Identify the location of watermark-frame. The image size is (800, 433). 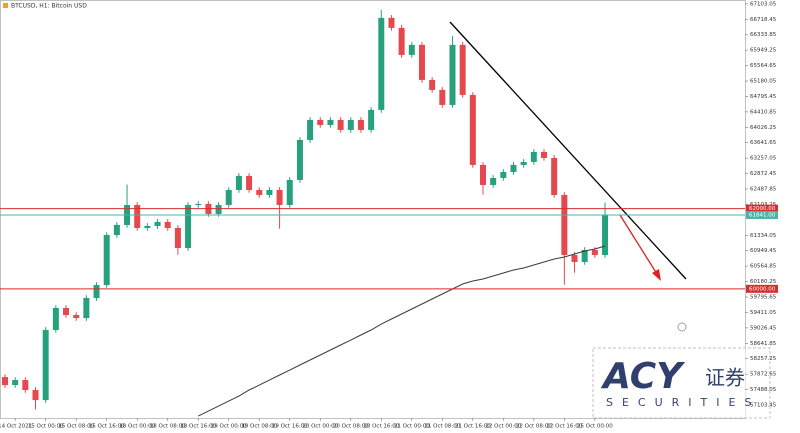
(681, 383).